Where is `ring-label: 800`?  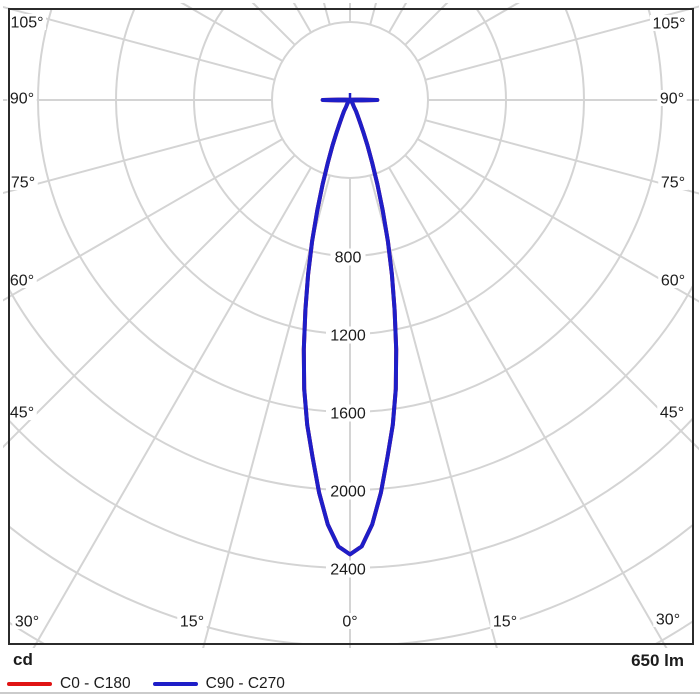
ring-label: 800 is located at coordinates (348, 258).